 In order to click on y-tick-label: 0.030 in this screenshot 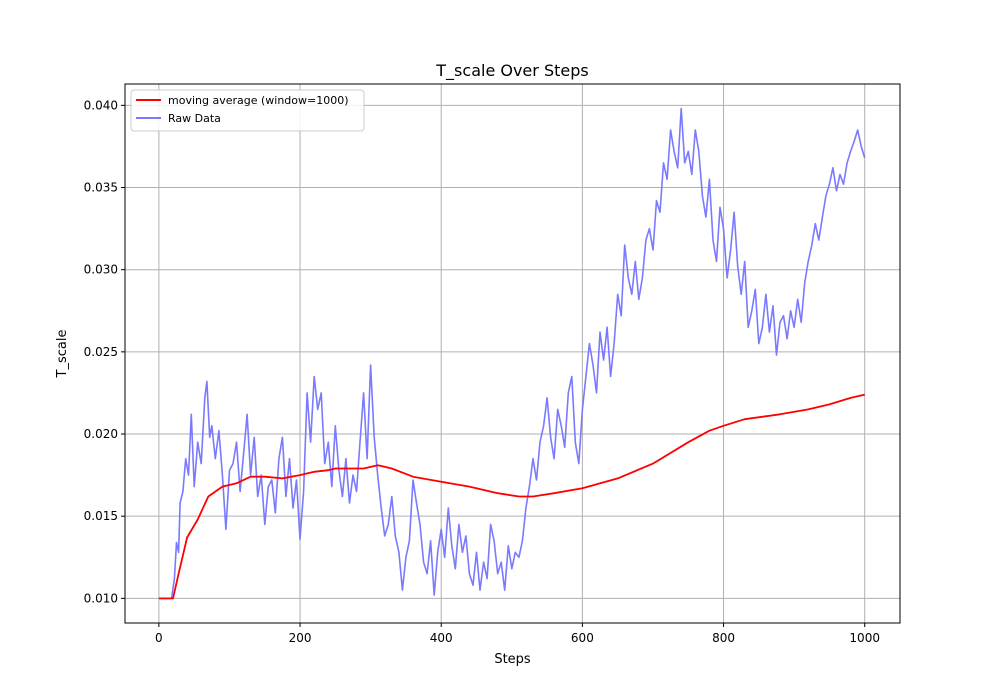, I will do `click(101, 270)`.